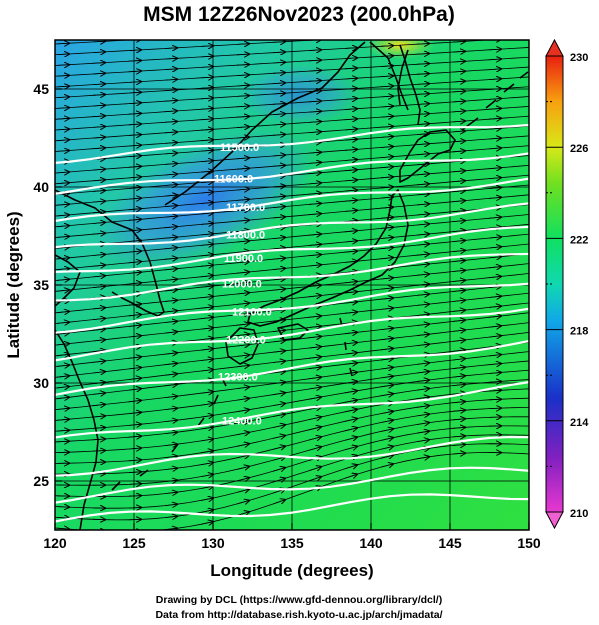 Image resolution: width=599 pixels, height=625 pixels. I want to click on x-tick-label: 150, so click(529, 543).